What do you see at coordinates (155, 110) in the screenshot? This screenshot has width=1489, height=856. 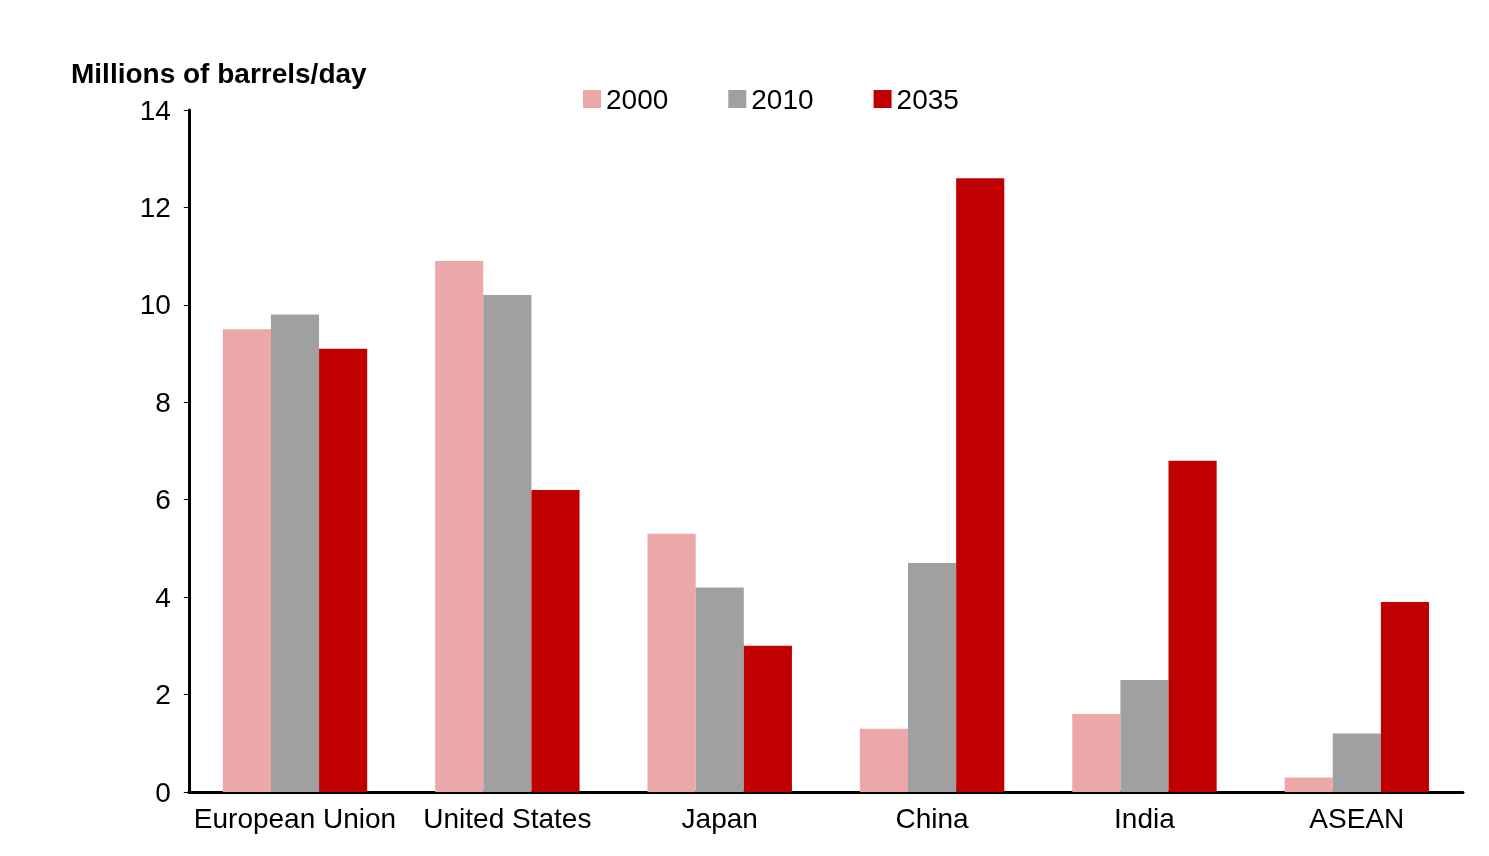 I see `y-tick-label: 14` at bounding box center [155, 110].